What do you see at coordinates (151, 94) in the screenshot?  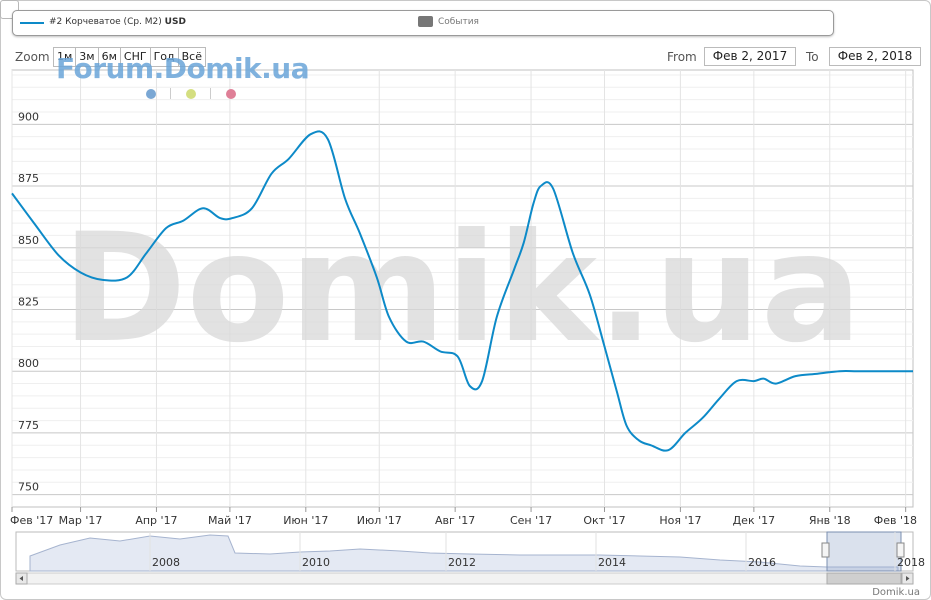 I see `dot-blue-icon` at bounding box center [151, 94].